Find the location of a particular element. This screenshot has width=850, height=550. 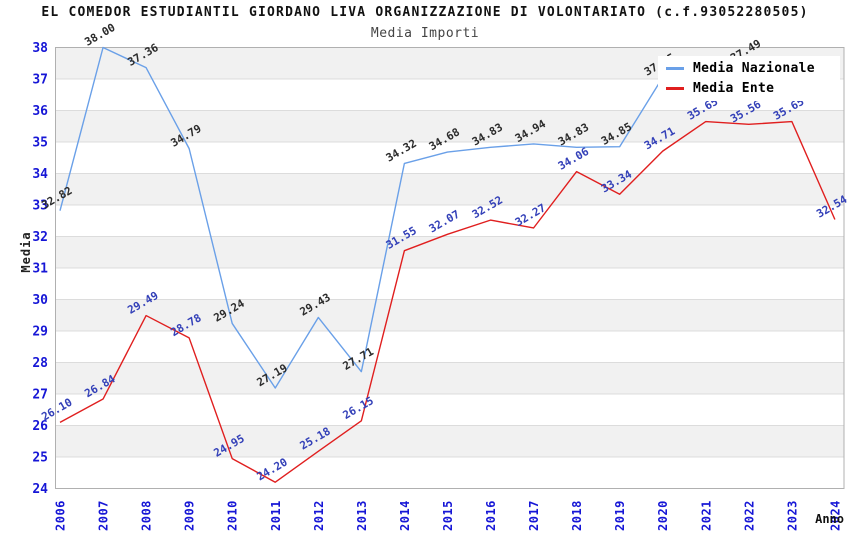

x-tick-label: 2024 is located at coordinates (835, 515).